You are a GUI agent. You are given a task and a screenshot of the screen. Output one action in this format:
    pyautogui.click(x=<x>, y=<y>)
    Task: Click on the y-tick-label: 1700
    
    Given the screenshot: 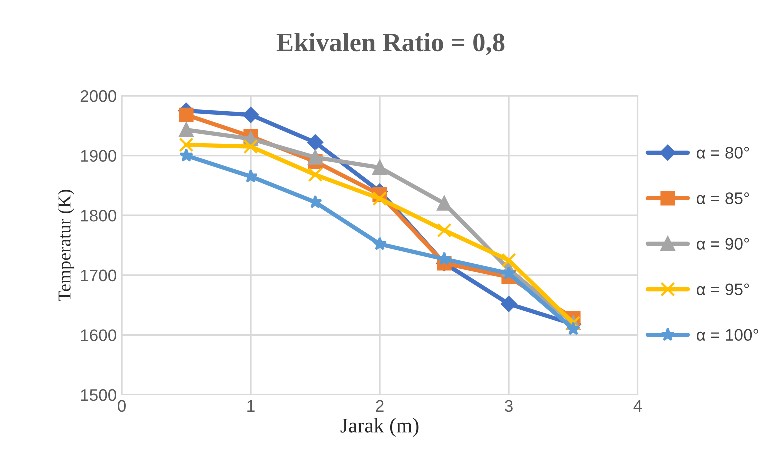 What is the action you would take?
    pyautogui.click(x=98, y=276)
    